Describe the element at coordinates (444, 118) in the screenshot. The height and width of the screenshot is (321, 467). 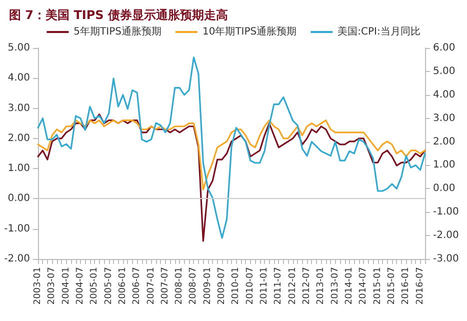
I see `y2-tick-label: 3.00` at that location.